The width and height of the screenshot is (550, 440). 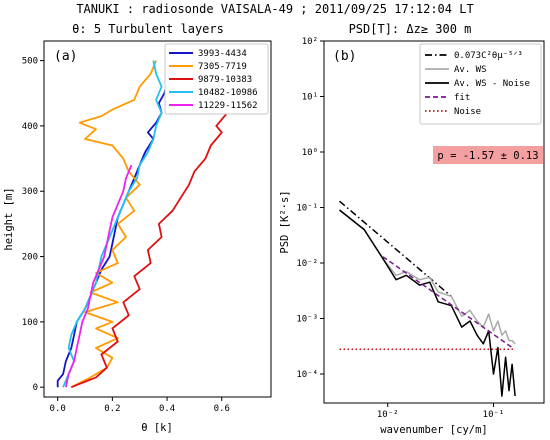 I want to click on panel-b-series-0-line, so click(x=395, y=248).